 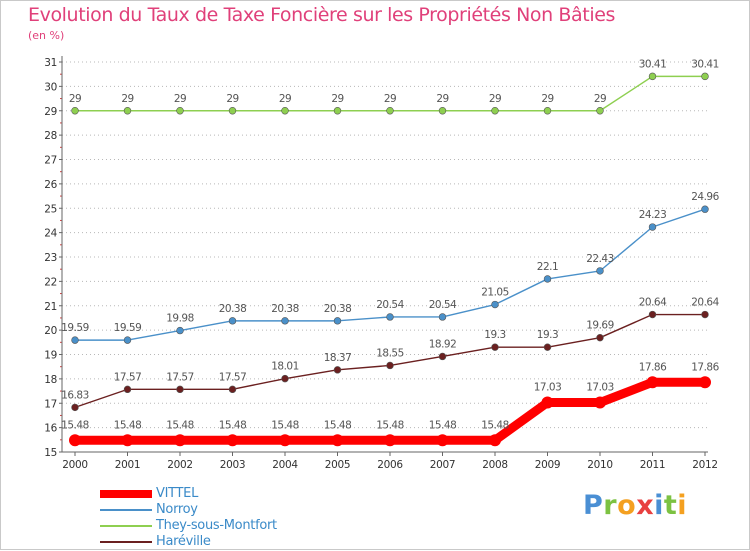 What do you see at coordinates (50, 136) in the screenshot?
I see `y-tick-label: 28` at bounding box center [50, 136].